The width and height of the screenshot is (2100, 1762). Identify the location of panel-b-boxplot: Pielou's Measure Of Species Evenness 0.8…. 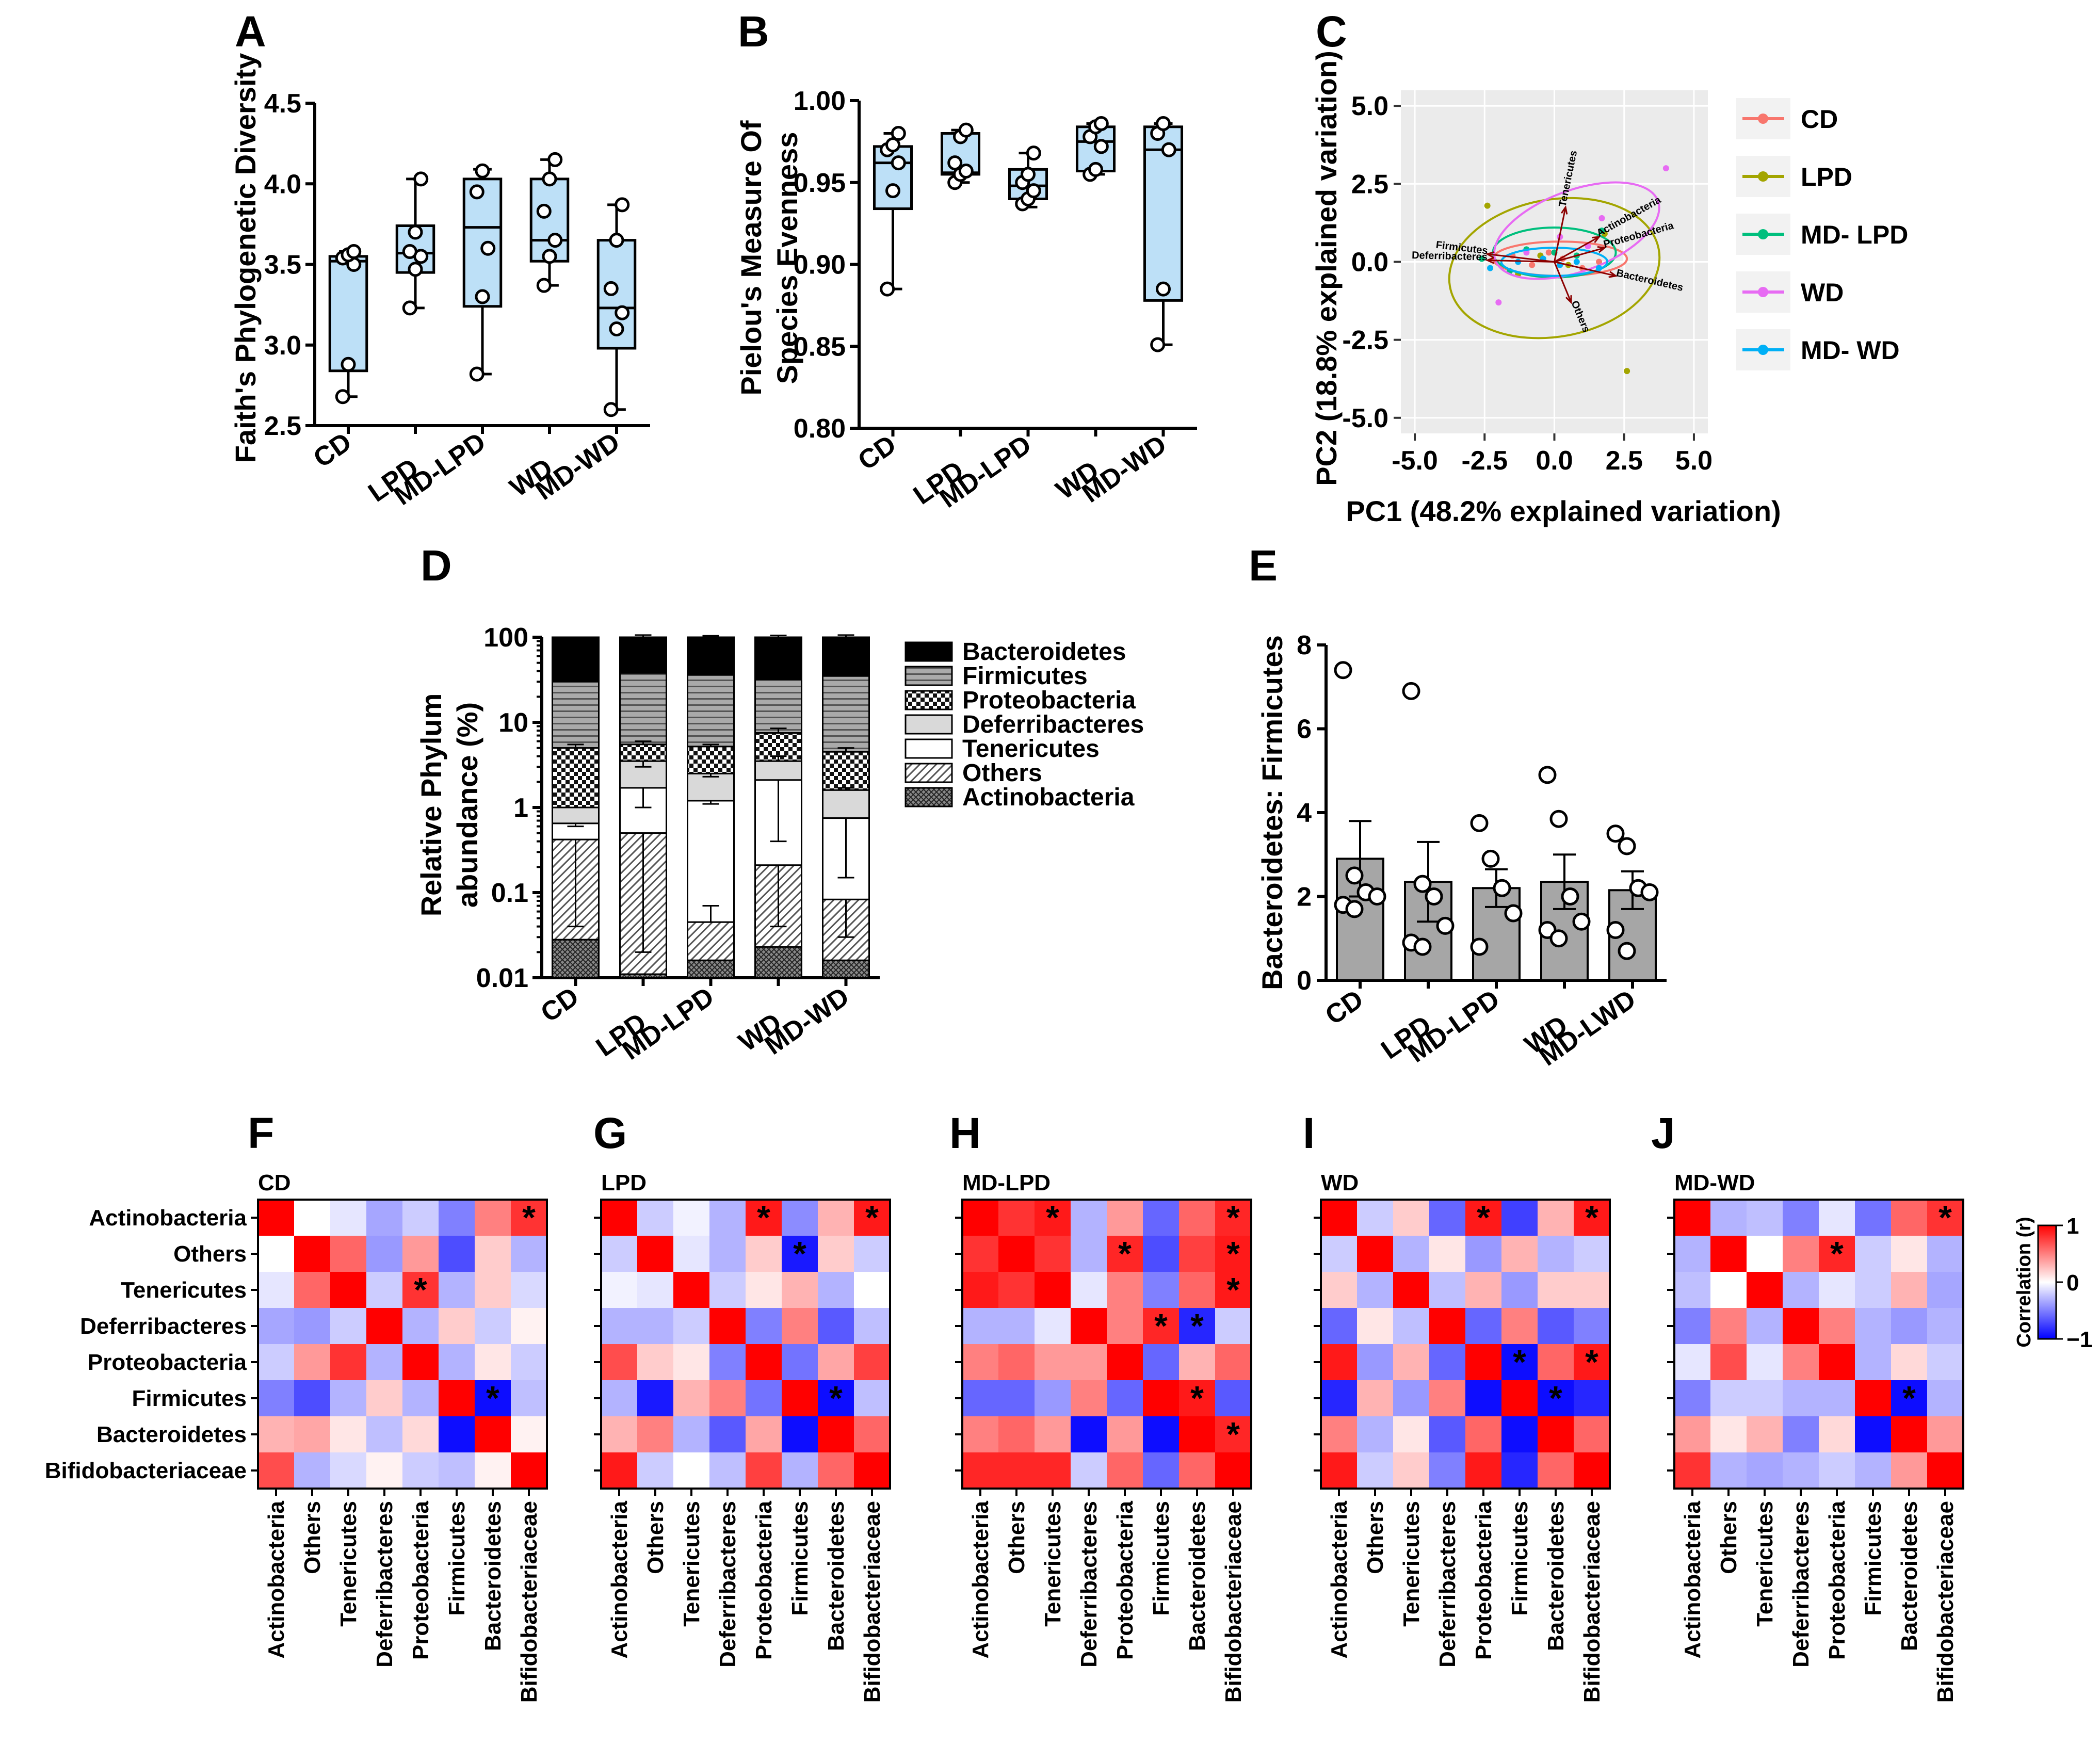
(966, 300).